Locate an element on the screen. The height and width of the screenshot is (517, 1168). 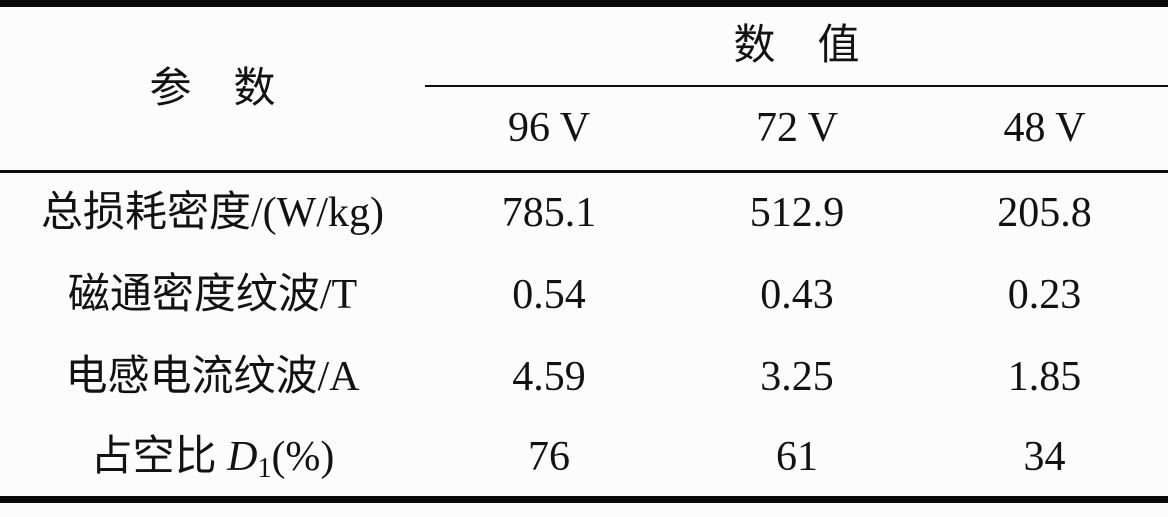
duty-cycle-subscript: 1 is located at coordinates (264, 468).